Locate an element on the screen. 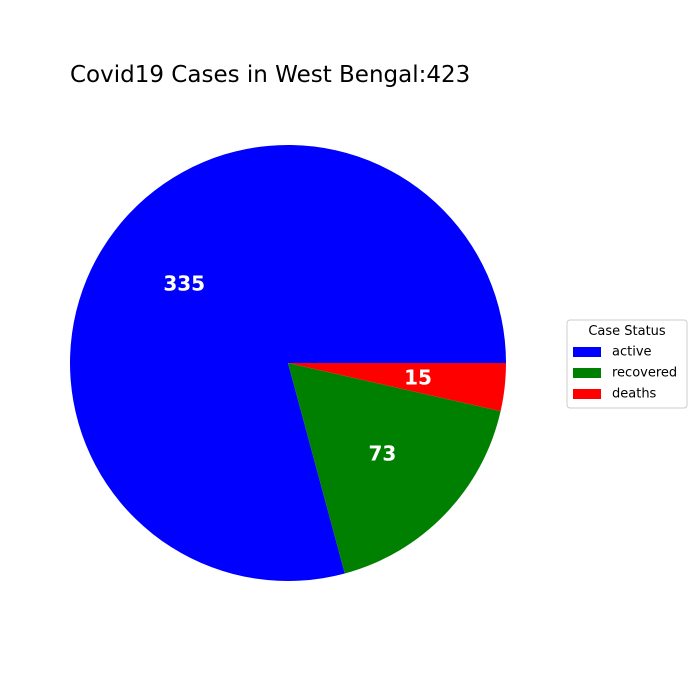 The height and width of the screenshot is (700, 700). chart-title: Covid19 Cases in West Bengal:423 is located at coordinates (270, 75).